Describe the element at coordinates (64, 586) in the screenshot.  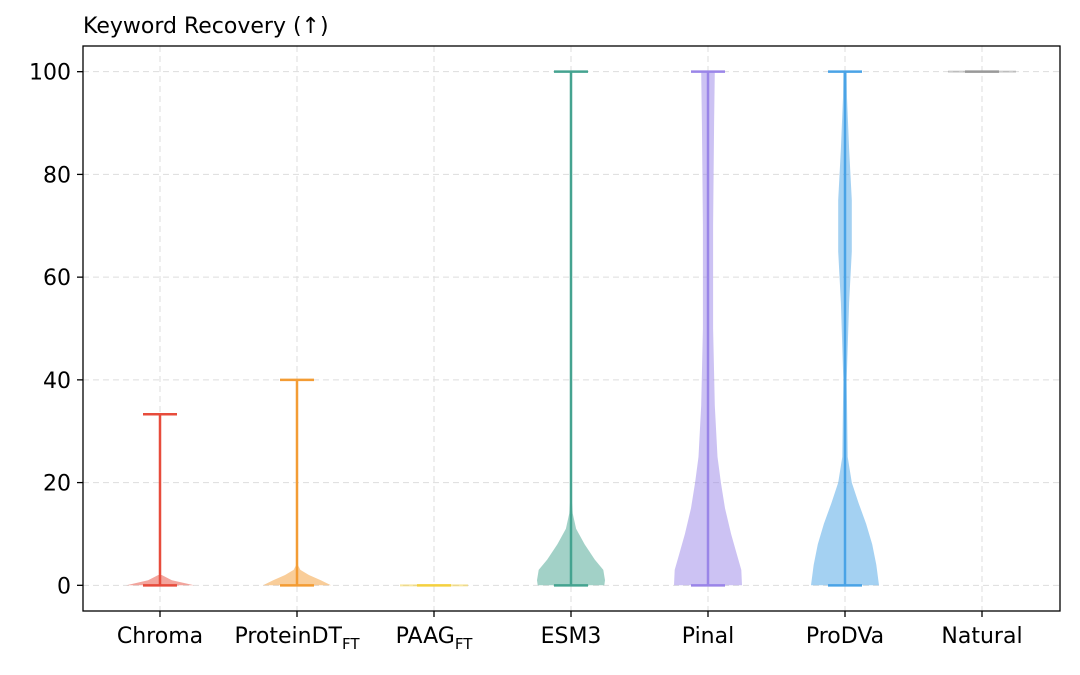
I see `y-tick-label: 0` at that location.